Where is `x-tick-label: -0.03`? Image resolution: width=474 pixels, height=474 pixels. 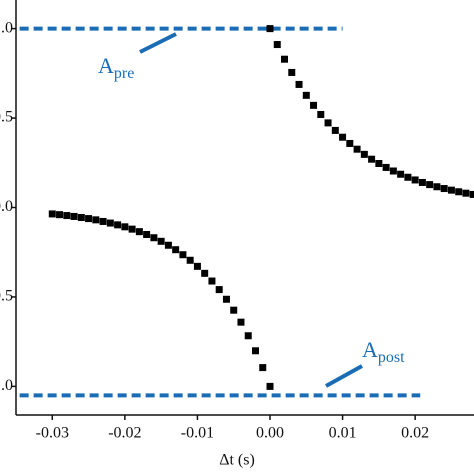 x-tick-label: -0.03 is located at coordinates (52, 433).